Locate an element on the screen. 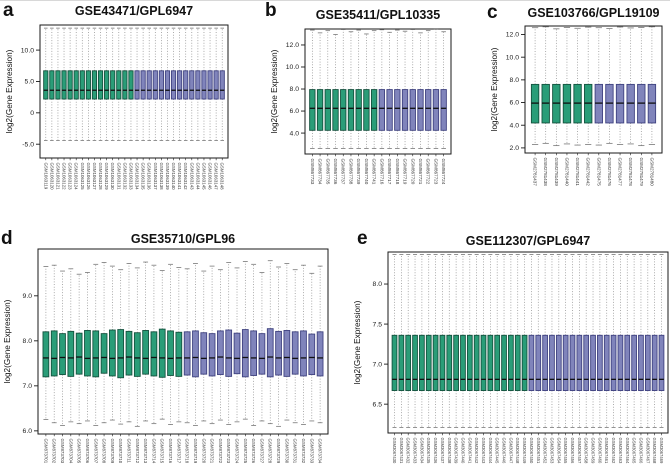  box-GSM1063142: GSM1063142 is located at coordinates (186, 108).